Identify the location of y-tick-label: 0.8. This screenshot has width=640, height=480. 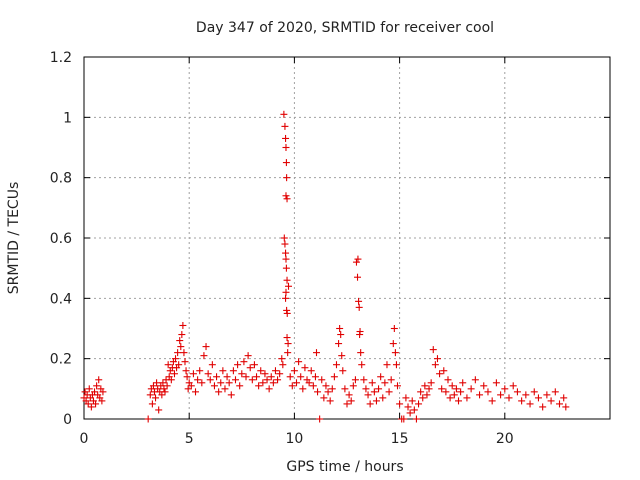
(61, 179).